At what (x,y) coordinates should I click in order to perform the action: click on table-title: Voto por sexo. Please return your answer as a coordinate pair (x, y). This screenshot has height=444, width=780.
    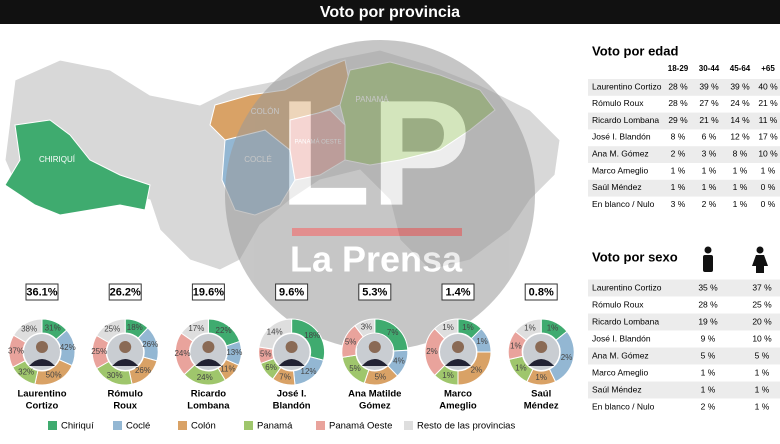
    Looking at the image, I should click on (635, 256).